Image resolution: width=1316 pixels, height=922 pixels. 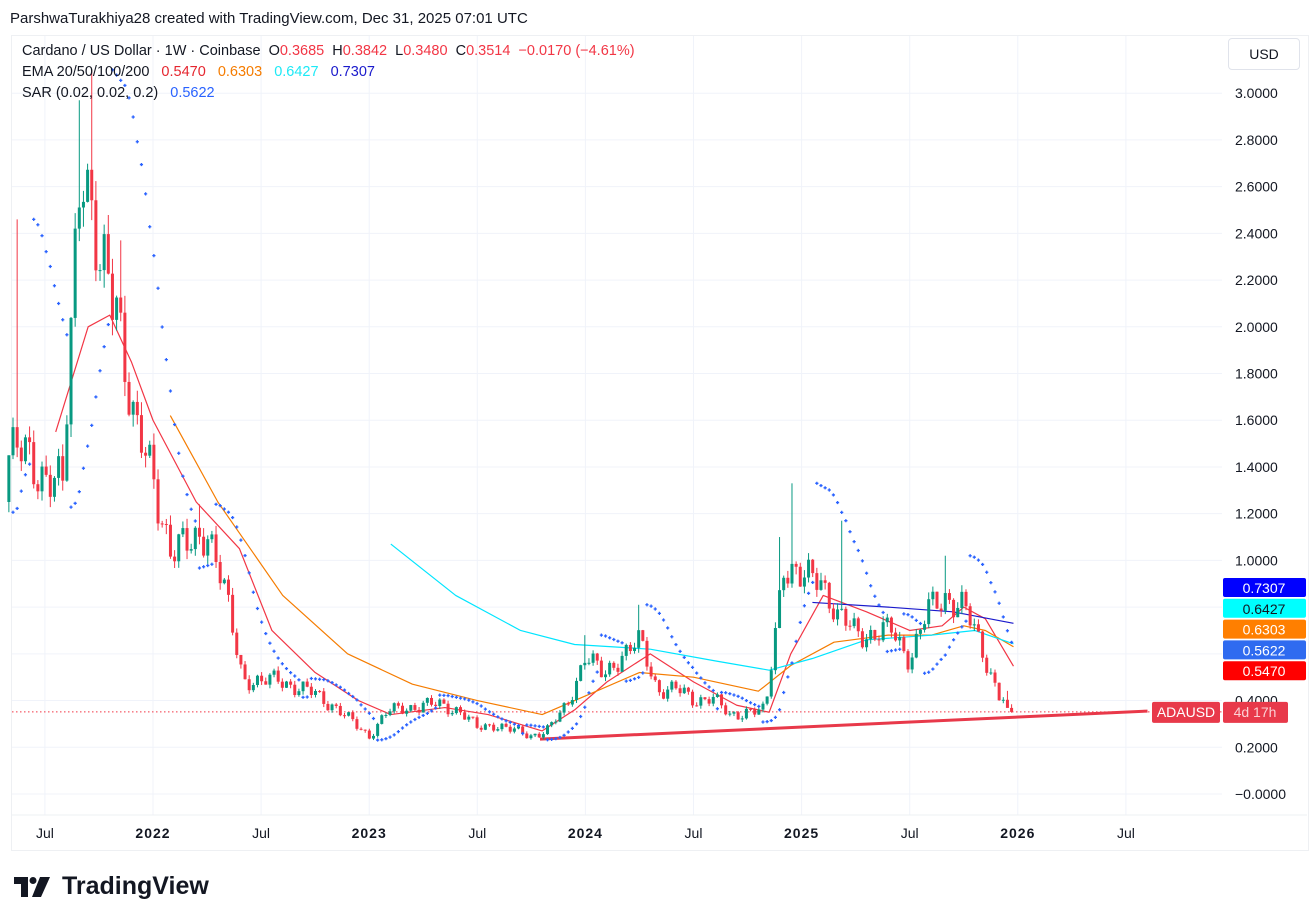 I want to click on symbol-price-tag-label: ADAUSD, so click(x=1186, y=712).